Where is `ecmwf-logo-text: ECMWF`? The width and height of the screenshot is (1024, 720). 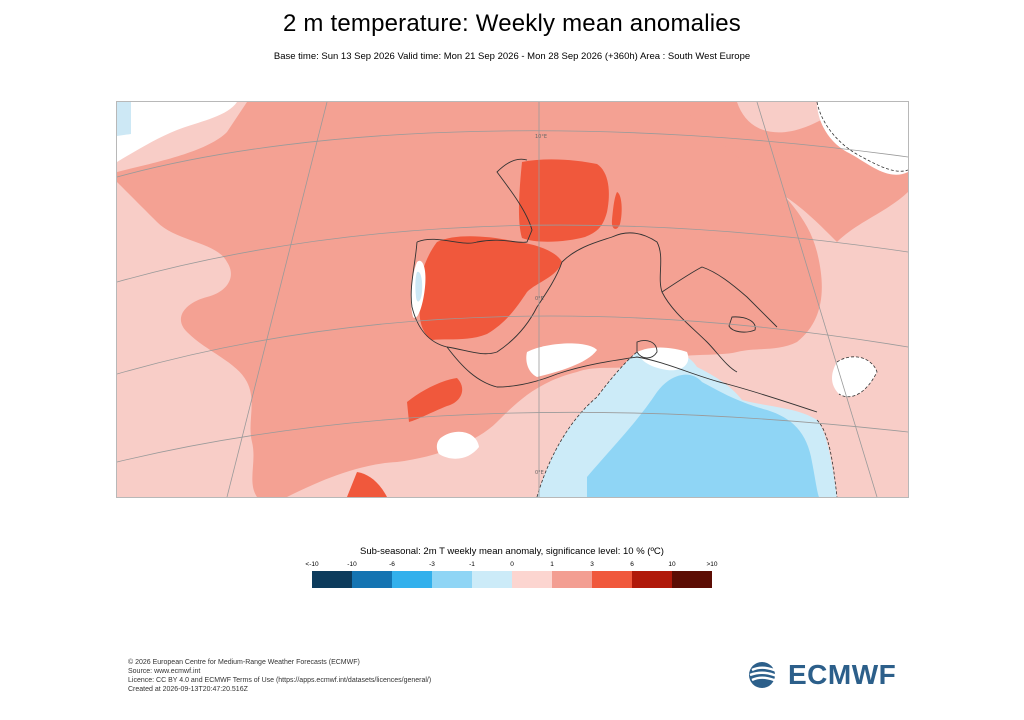
ecmwf-logo-text: ECMWF is located at coordinates (842, 674).